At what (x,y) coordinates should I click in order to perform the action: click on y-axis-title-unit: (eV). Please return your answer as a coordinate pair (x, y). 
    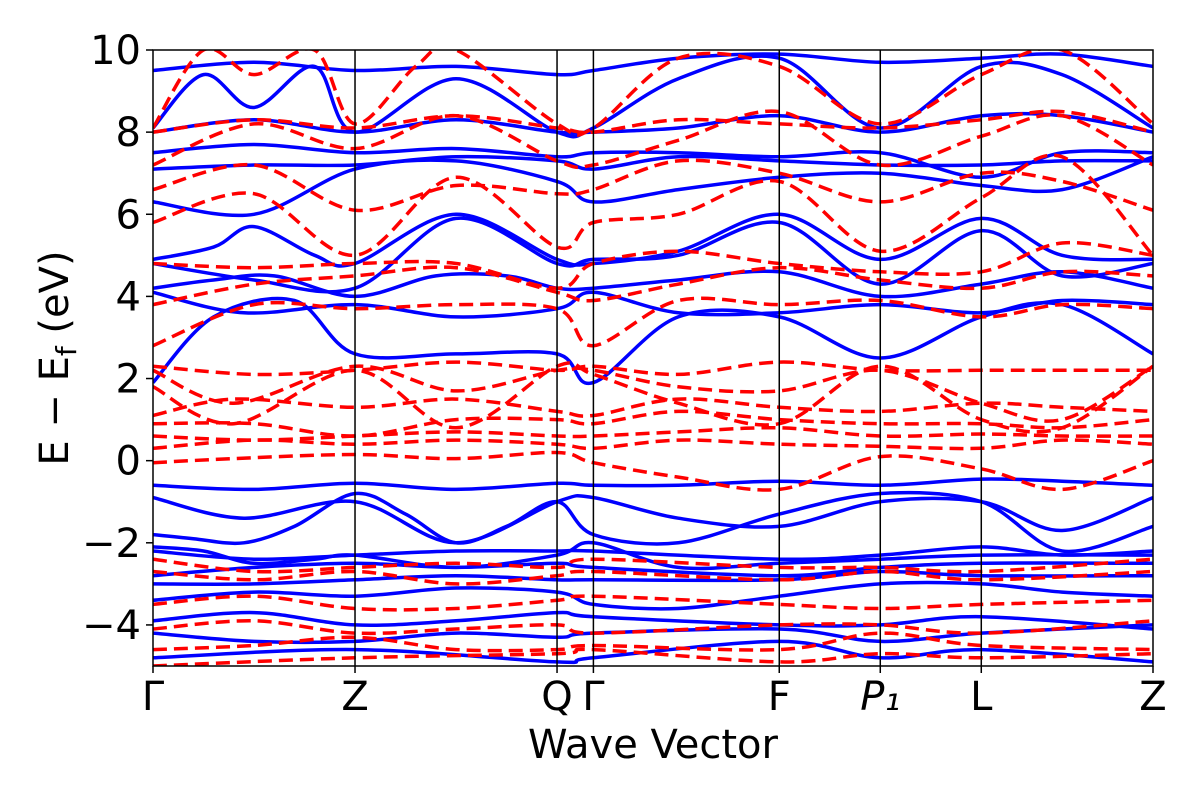
    Looking at the image, I should click on (55, 298).